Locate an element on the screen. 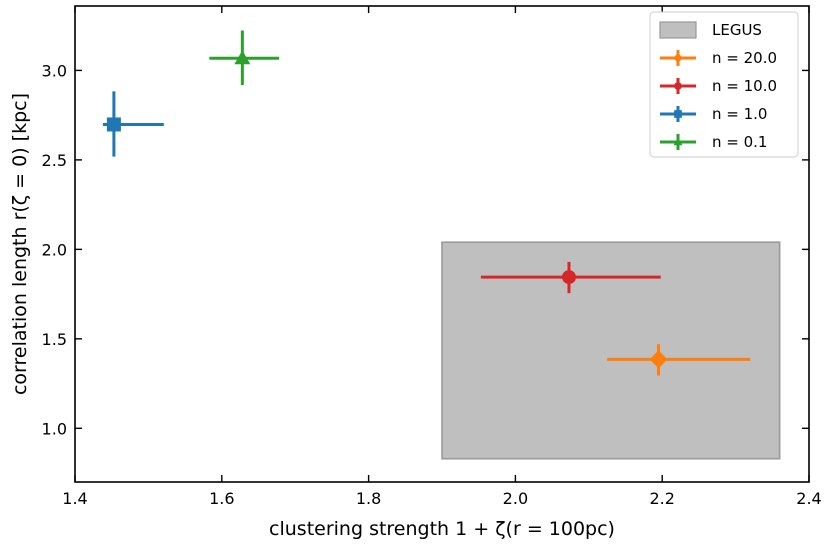  legend-item: n = 1.0 is located at coordinates (713, 114).